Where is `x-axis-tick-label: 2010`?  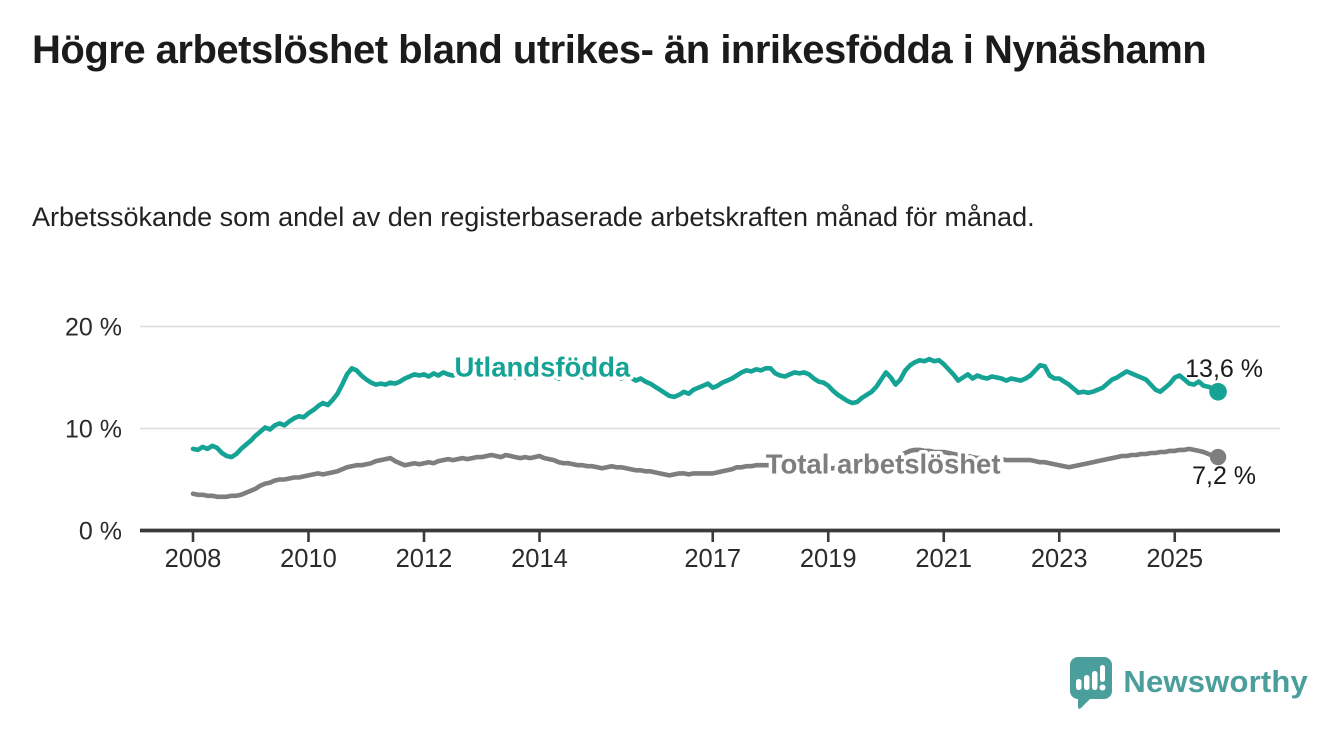 x-axis-tick-label: 2010 is located at coordinates (308, 559).